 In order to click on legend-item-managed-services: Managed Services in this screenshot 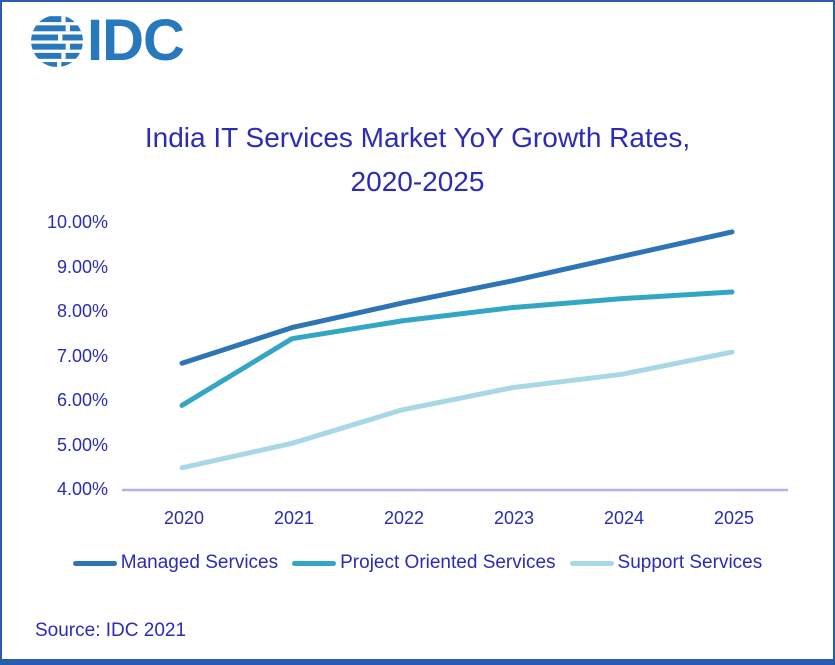, I will do `click(175, 563)`.